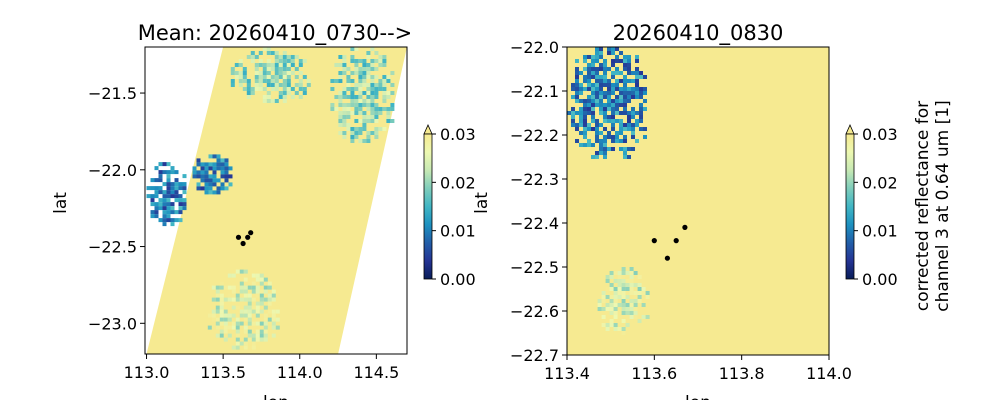  I want to click on left-points, so click(244, 238).